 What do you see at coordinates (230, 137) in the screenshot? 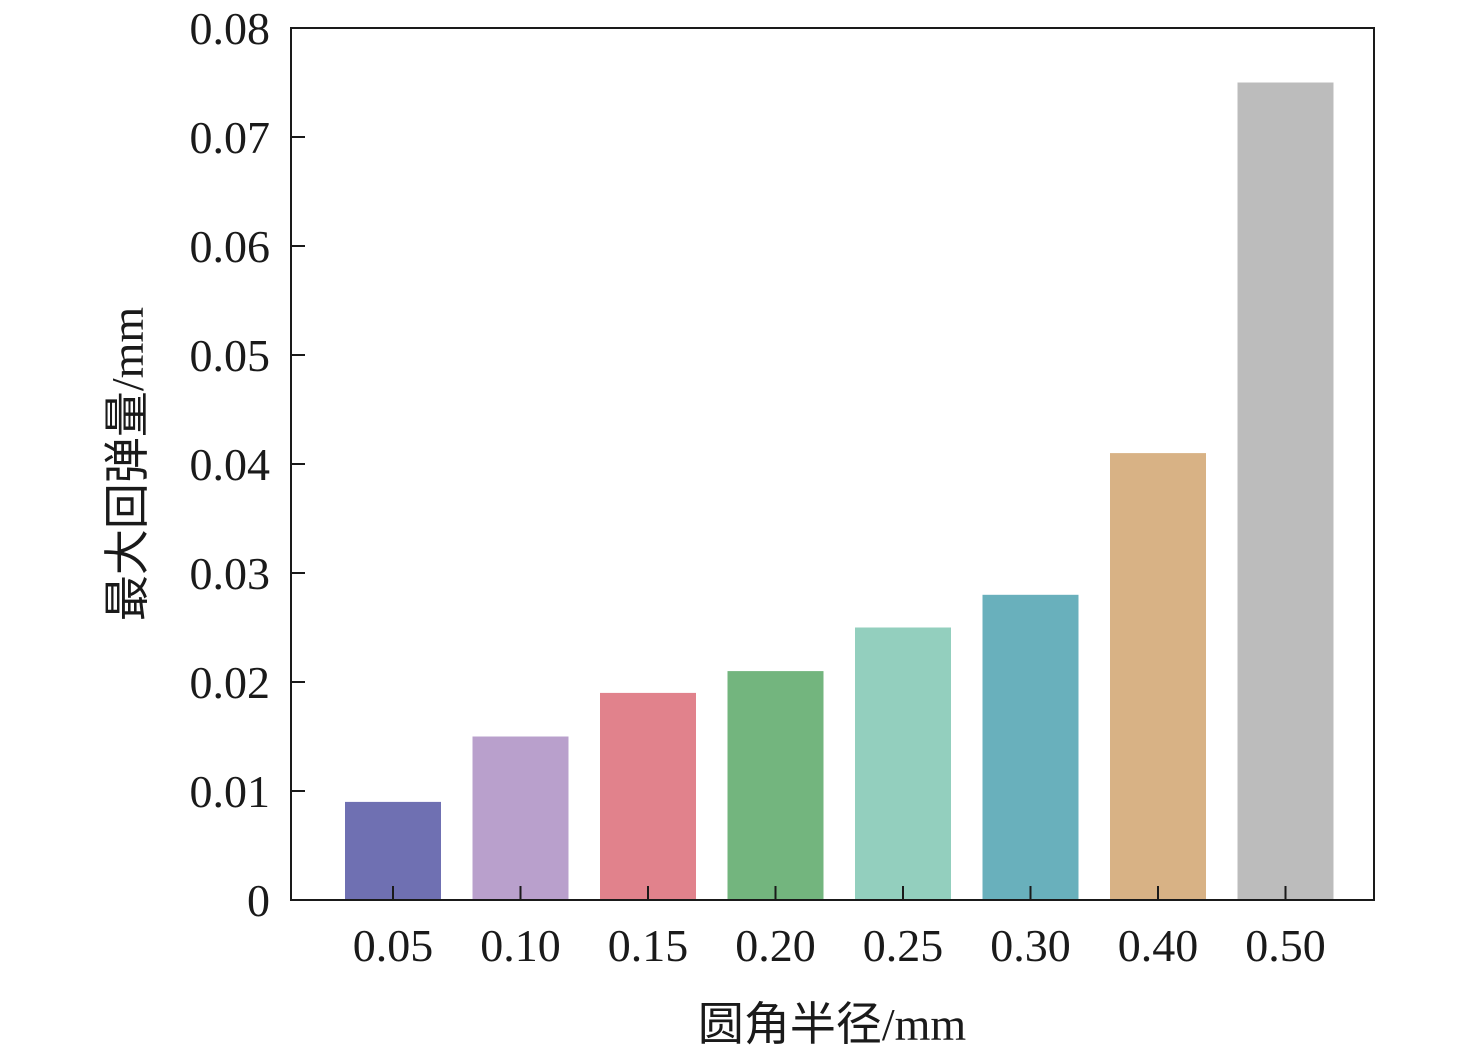
I see `y-tick-label: 0.07` at bounding box center [230, 137].